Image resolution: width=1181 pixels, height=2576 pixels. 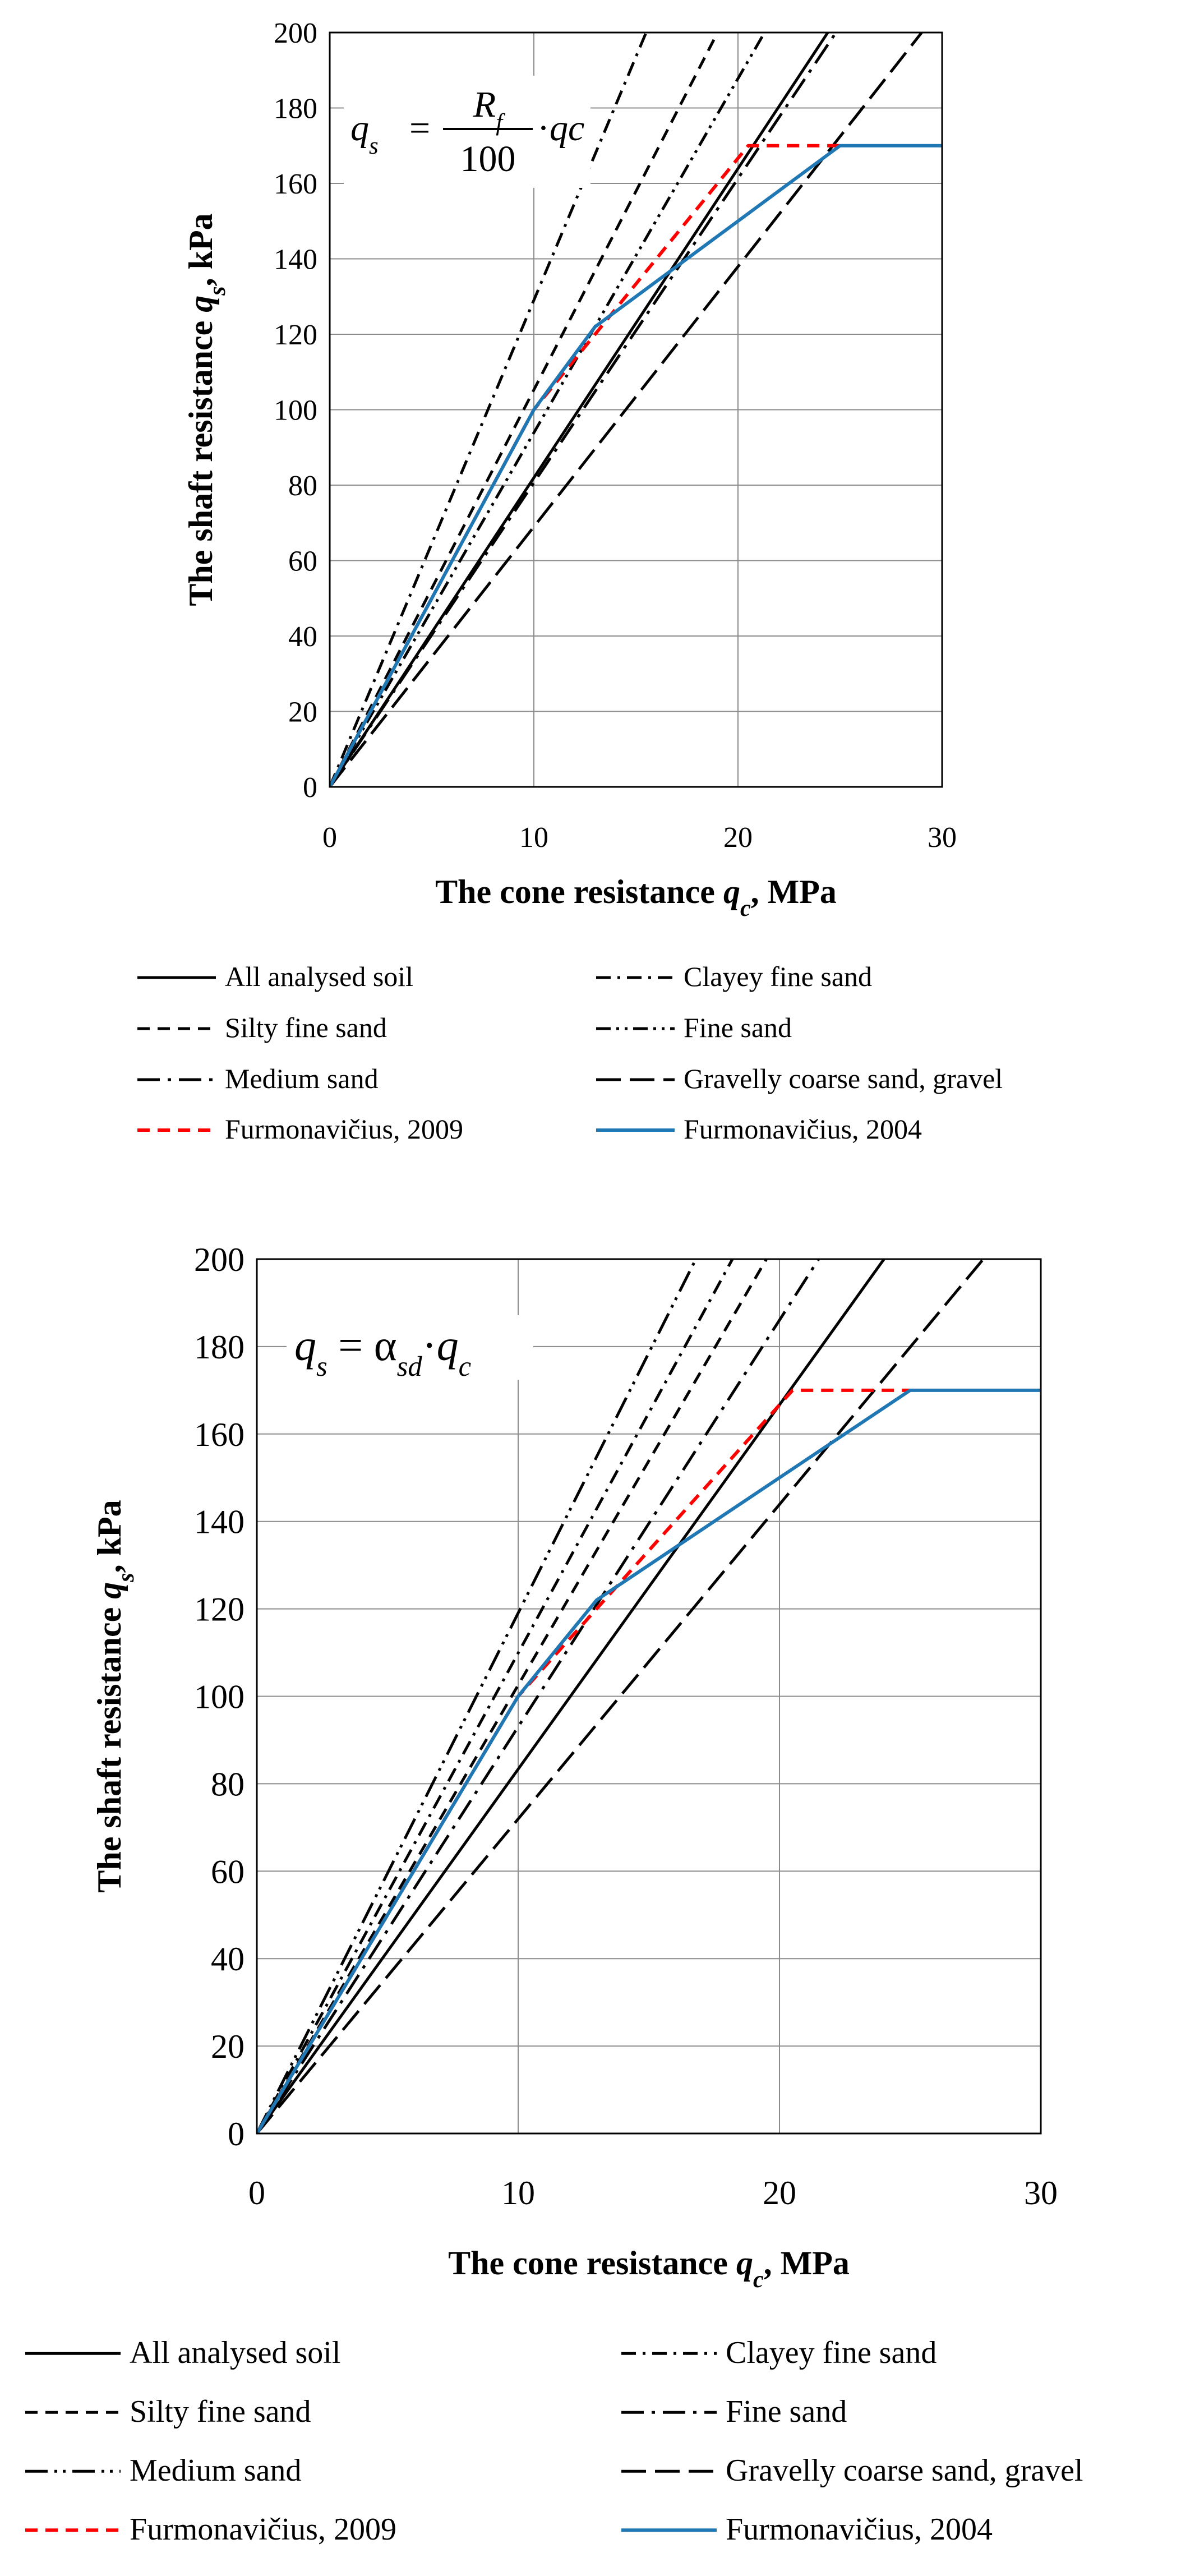 What do you see at coordinates (420, 128) in the screenshot?
I see `formula-equals: =` at bounding box center [420, 128].